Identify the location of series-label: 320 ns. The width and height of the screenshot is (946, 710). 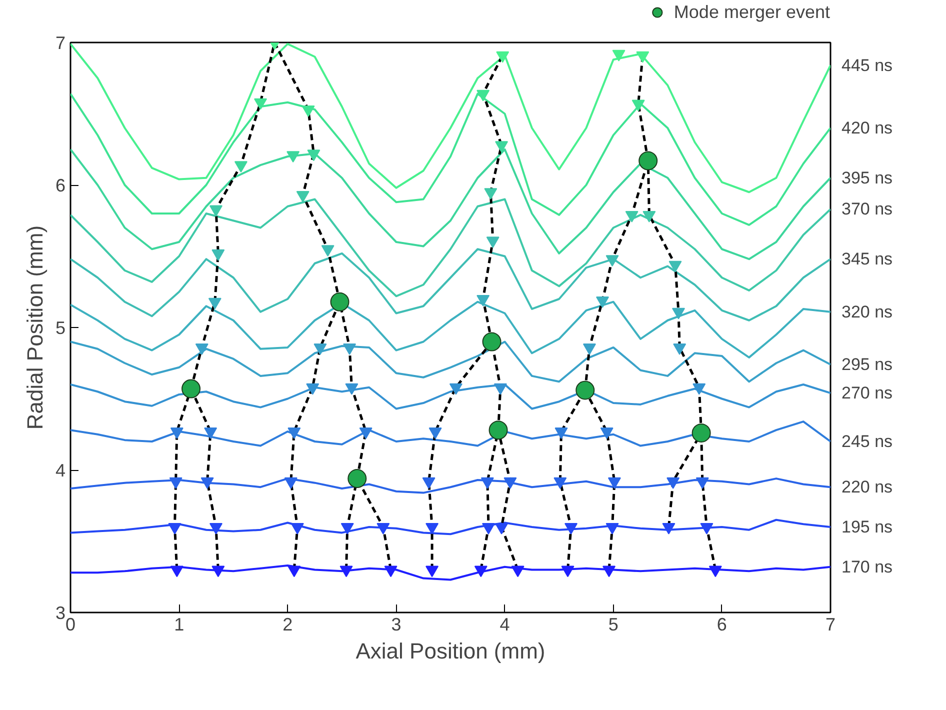
(867, 312).